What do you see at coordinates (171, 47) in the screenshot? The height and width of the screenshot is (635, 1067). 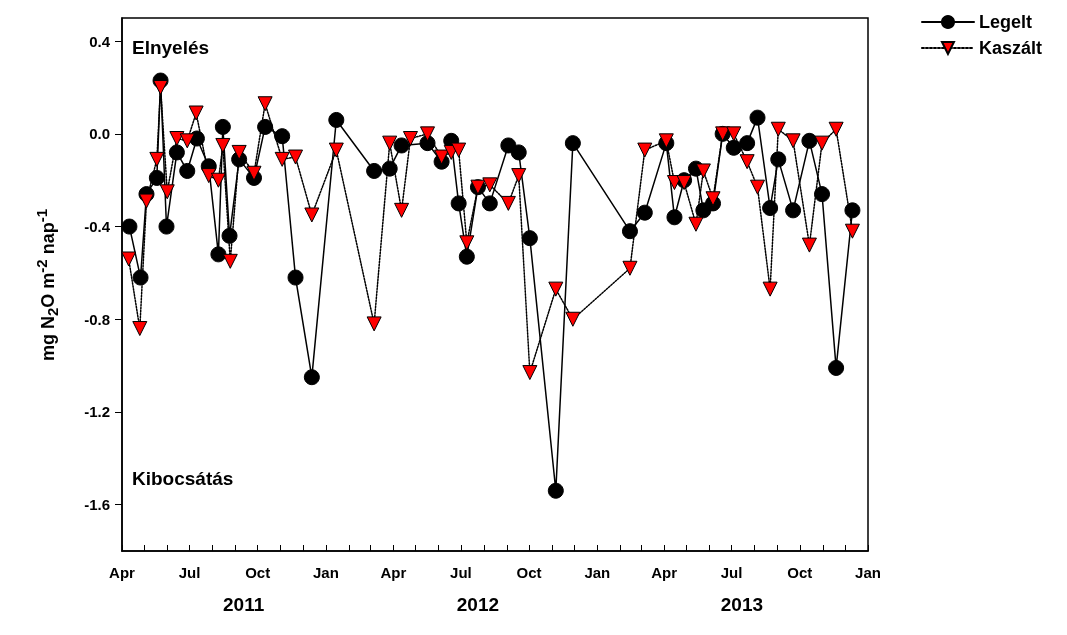 I see `annotation: Elnyelés` at bounding box center [171, 47].